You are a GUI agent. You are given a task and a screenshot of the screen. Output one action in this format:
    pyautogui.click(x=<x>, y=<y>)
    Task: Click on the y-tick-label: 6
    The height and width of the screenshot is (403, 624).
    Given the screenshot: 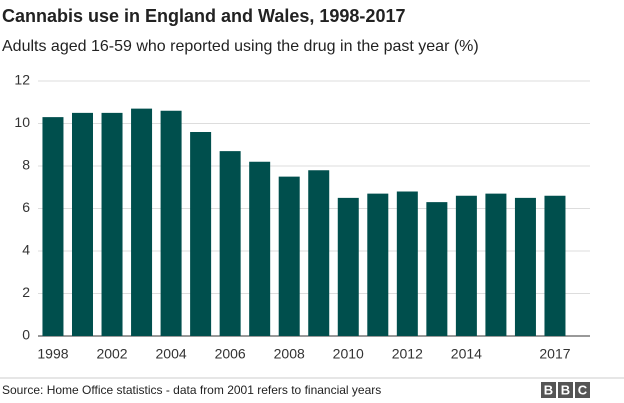 What is the action you would take?
    pyautogui.click(x=26, y=207)
    